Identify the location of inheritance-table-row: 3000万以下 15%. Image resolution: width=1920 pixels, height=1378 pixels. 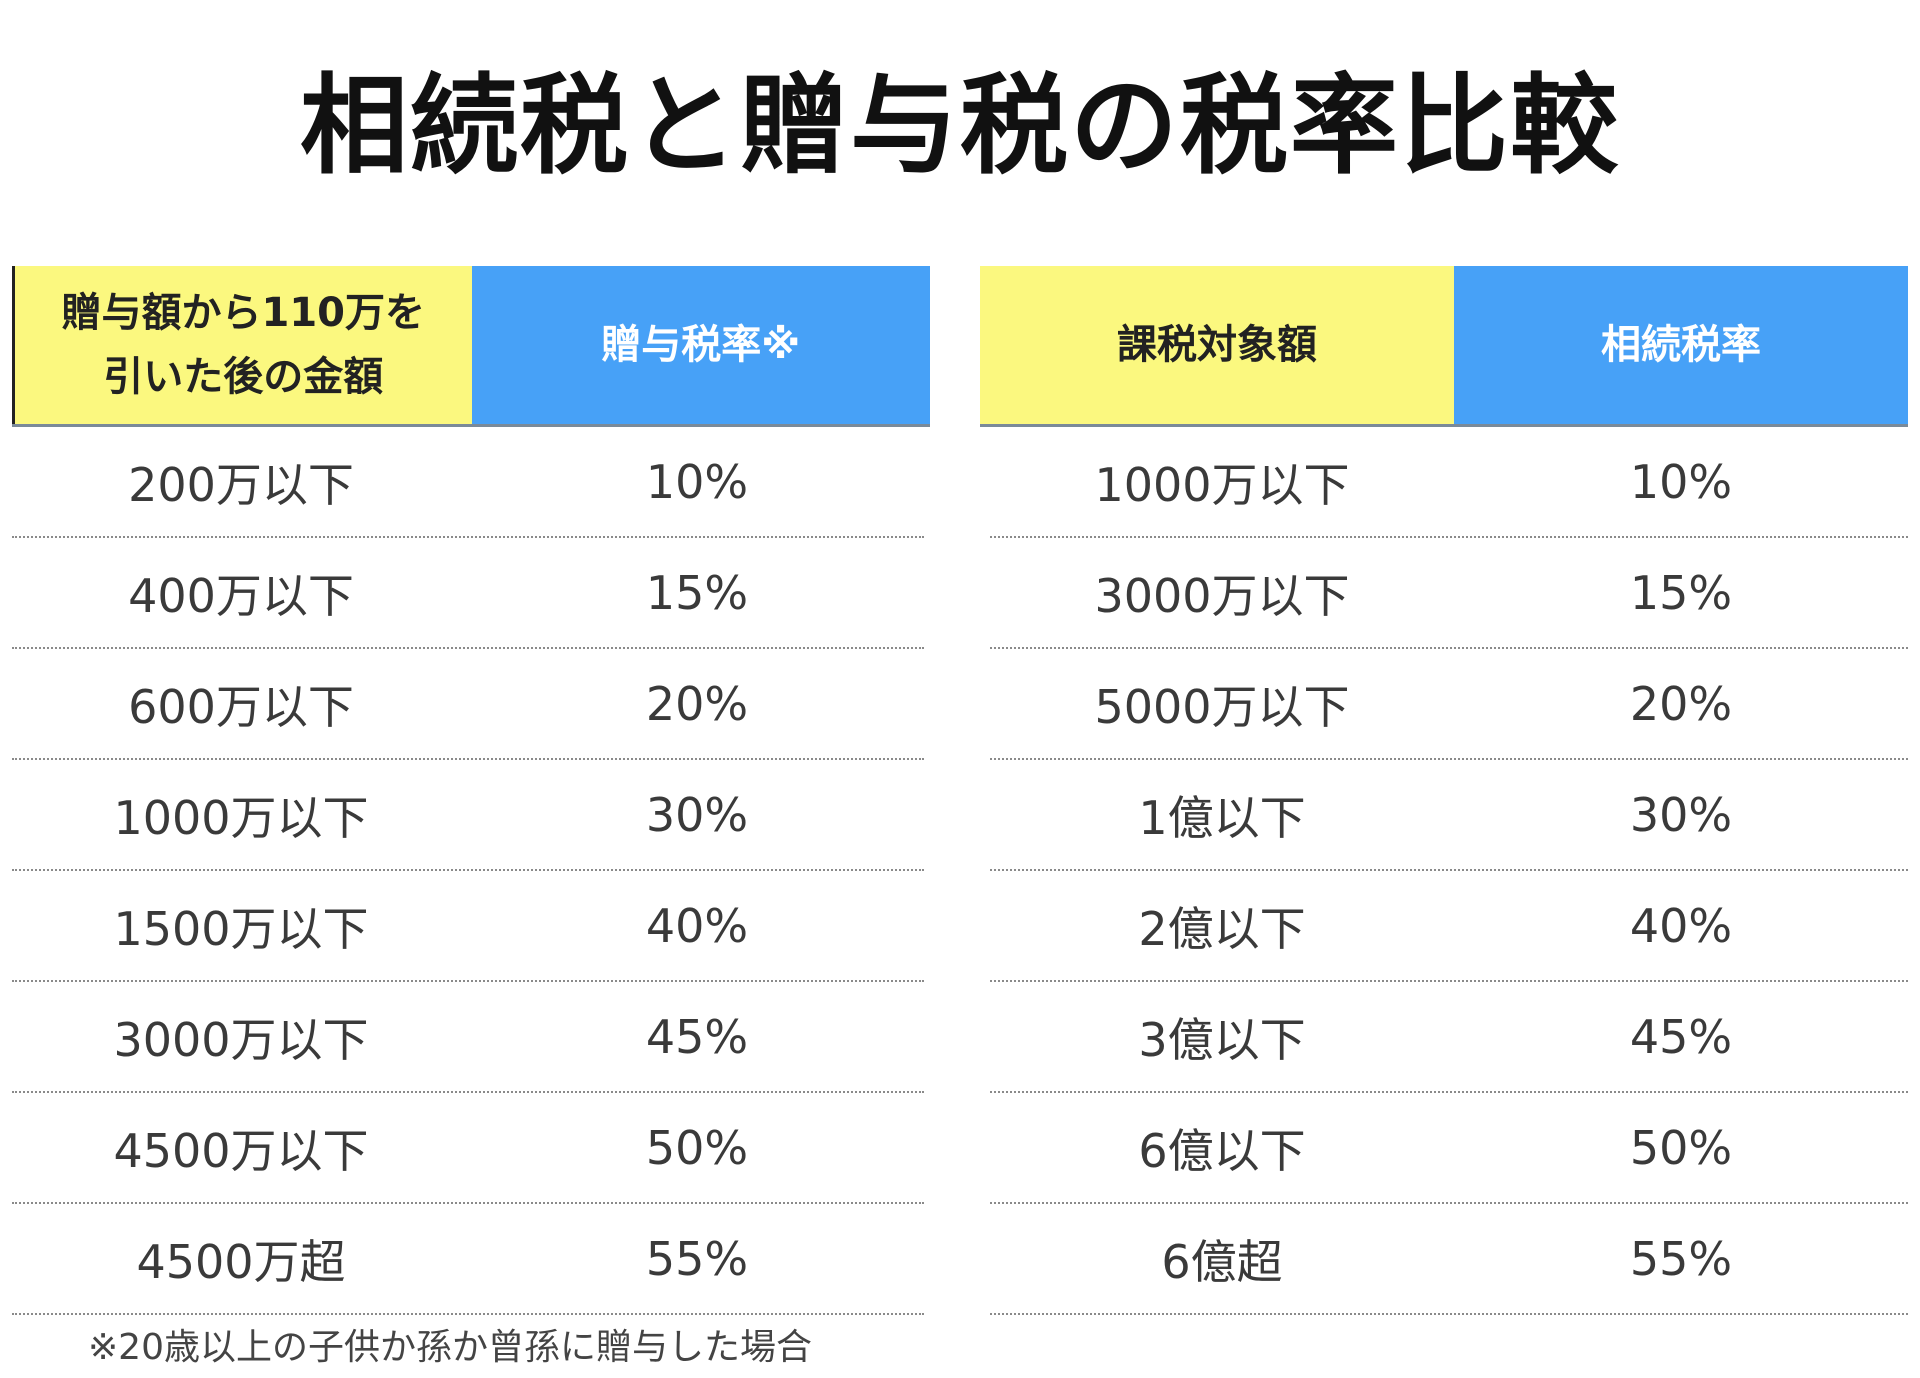
(1449, 594).